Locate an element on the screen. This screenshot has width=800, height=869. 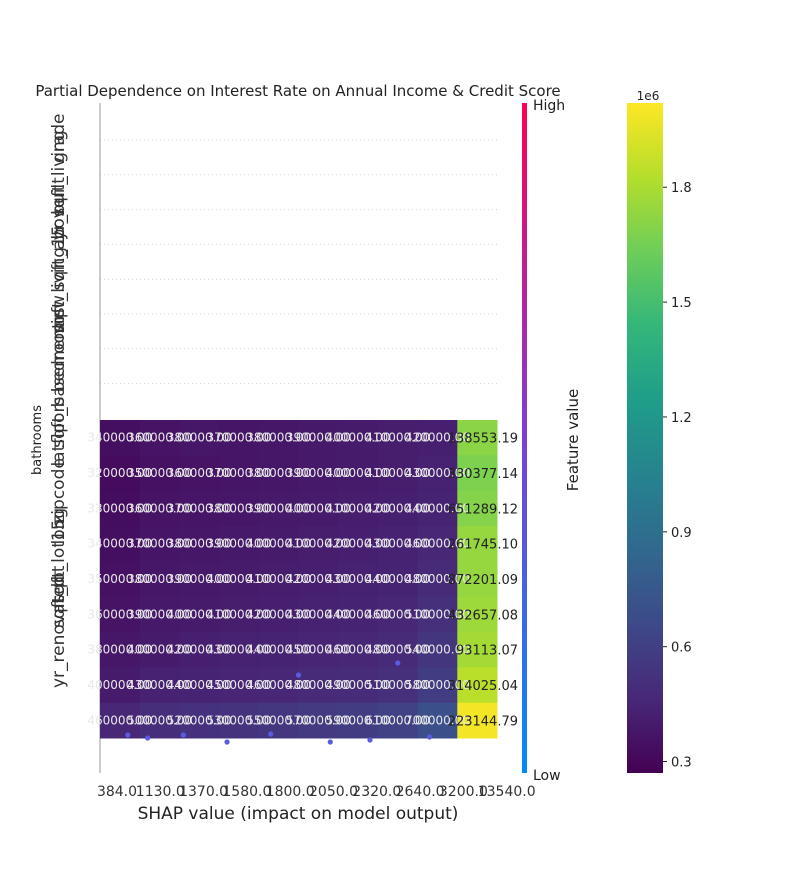
heatmap-cell-label: 590000.00 is located at coordinates (358, 720).